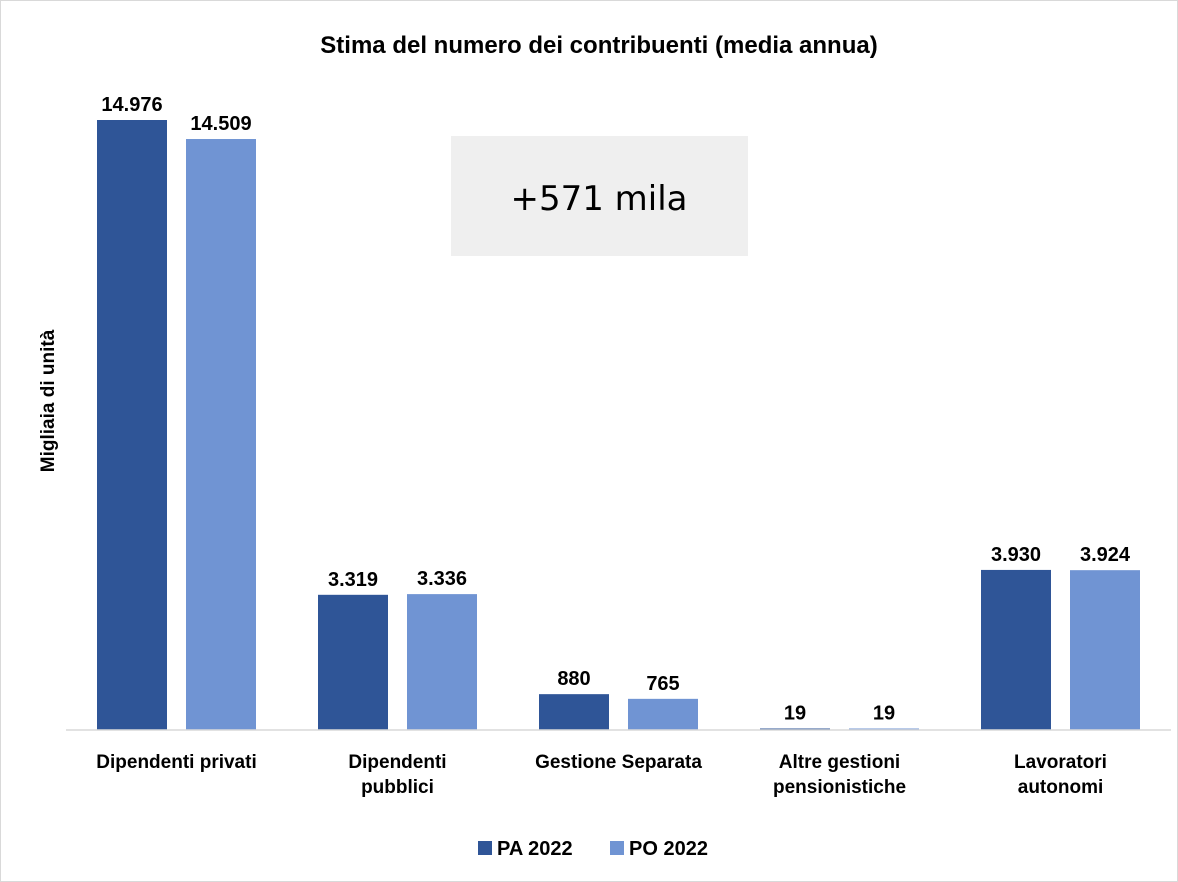 The height and width of the screenshot is (882, 1178). What do you see at coordinates (1016, 555) in the screenshot?
I see `data-label-pa-2022-lavoratori-autonomi: 3.930` at bounding box center [1016, 555].